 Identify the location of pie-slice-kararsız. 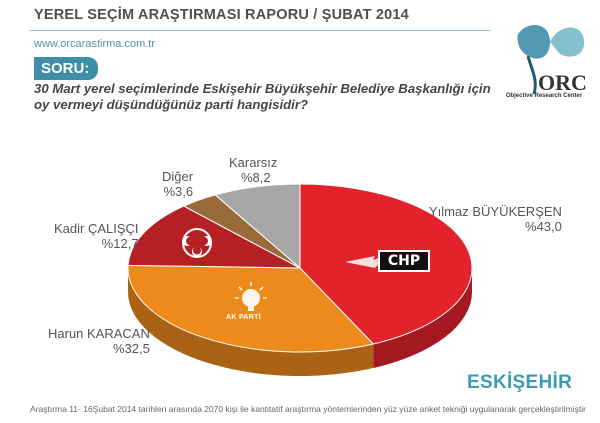
(257, 226).